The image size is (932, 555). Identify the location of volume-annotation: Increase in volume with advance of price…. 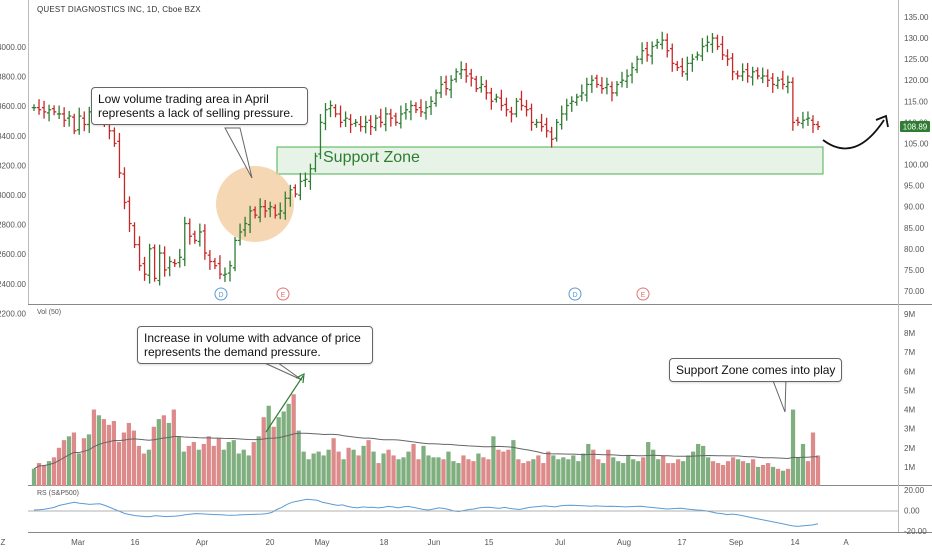
(255, 345).